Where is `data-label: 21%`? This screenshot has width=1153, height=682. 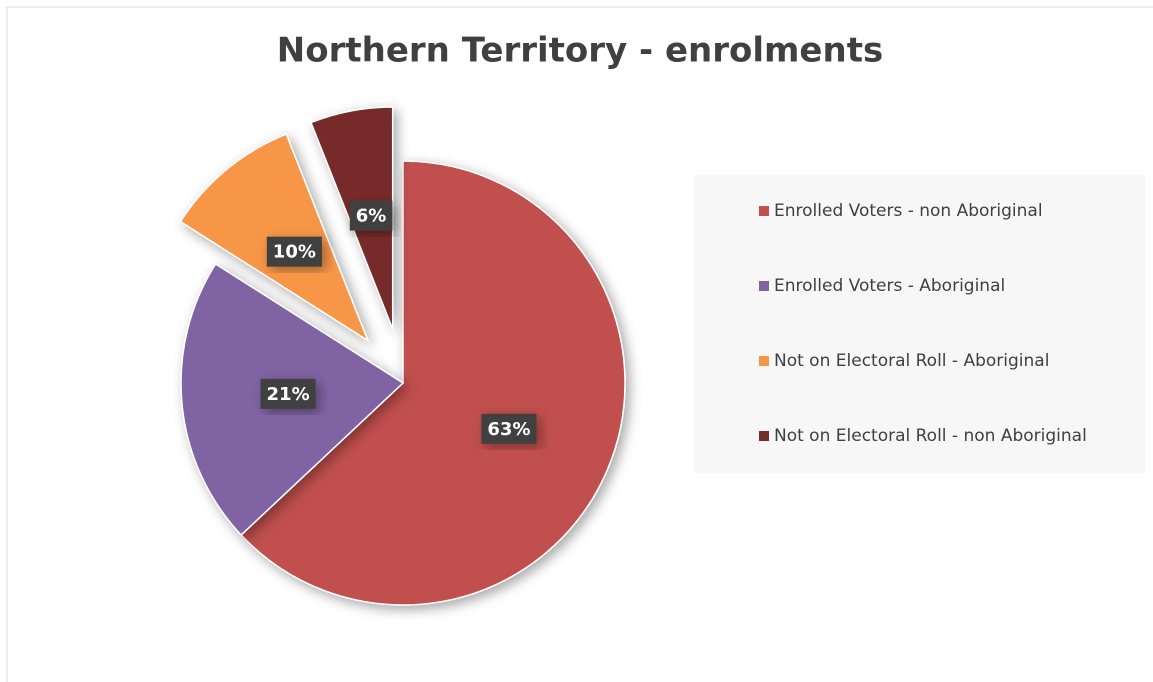 data-label: 21% is located at coordinates (288, 394).